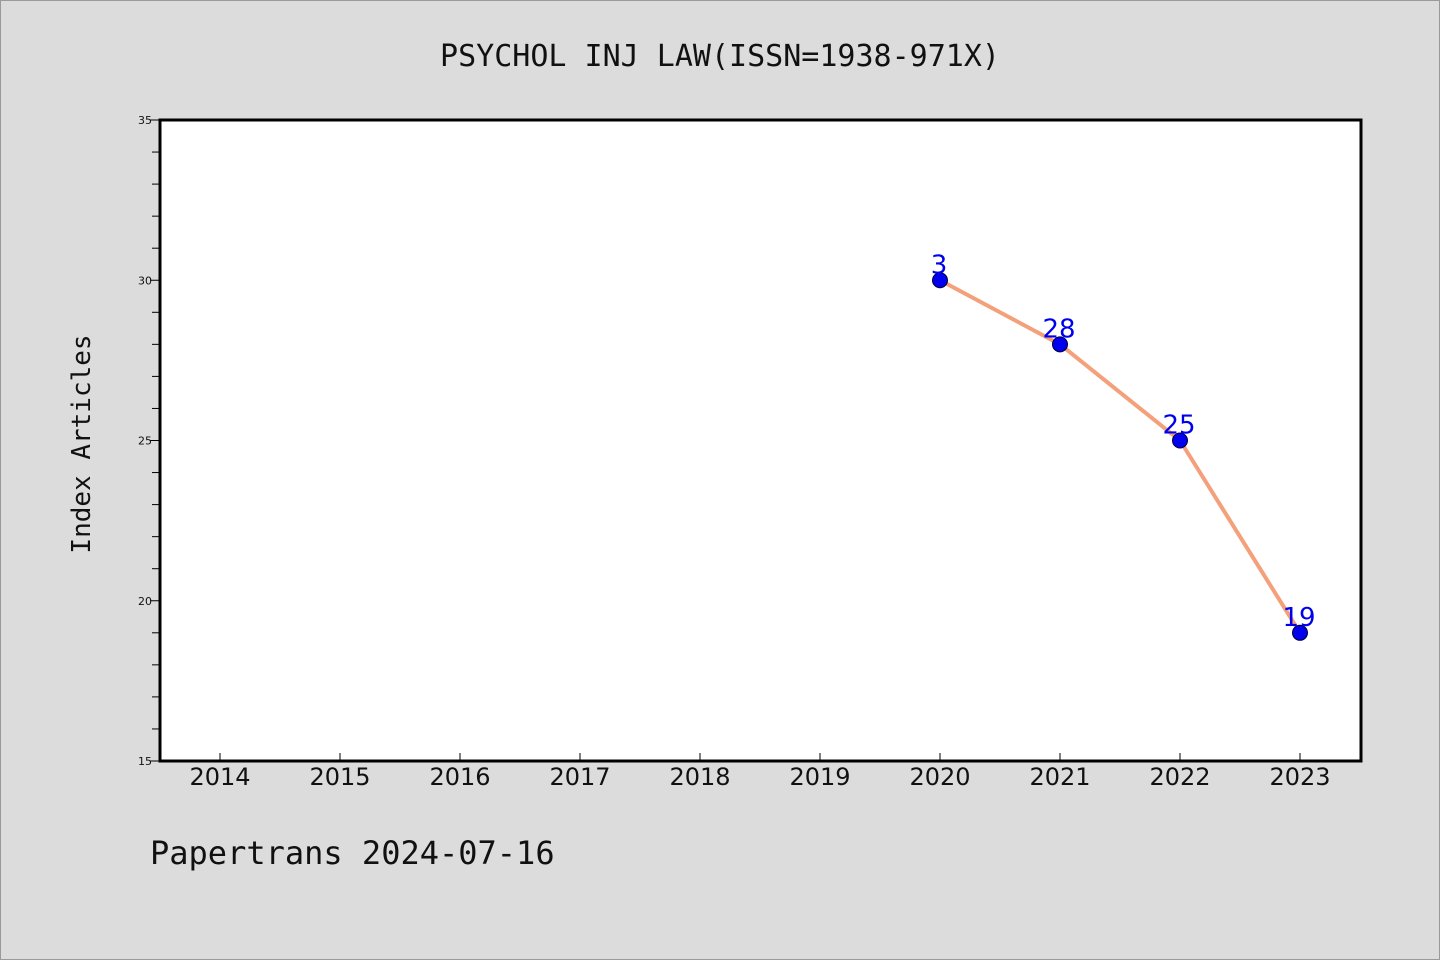 The image size is (1440, 960). What do you see at coordinates (1059, 777) in the screenshot?
I see `x-tick-label: 2021` at bounding box center [1059, 777].